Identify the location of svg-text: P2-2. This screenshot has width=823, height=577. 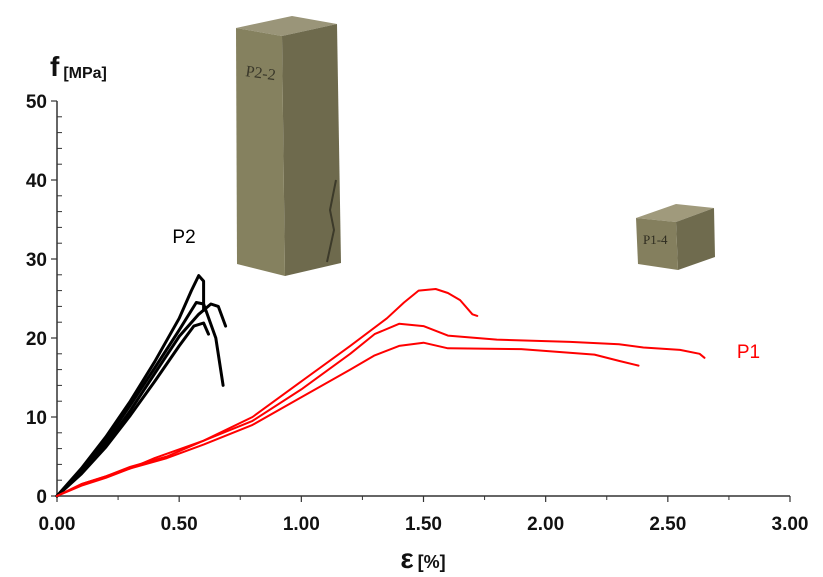
(260, 73).